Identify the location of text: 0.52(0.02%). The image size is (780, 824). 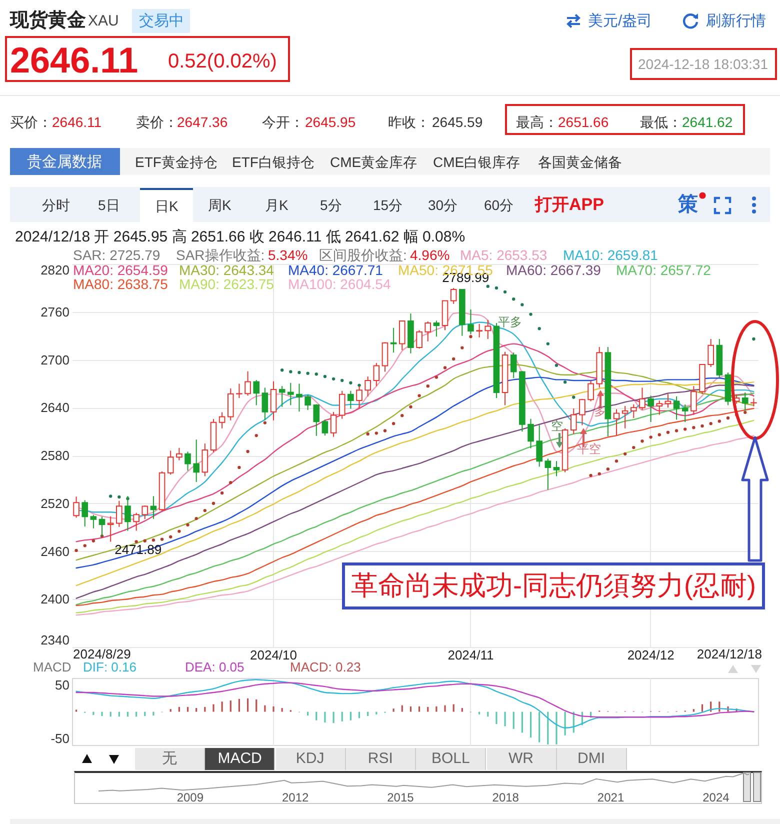
(222, 62).